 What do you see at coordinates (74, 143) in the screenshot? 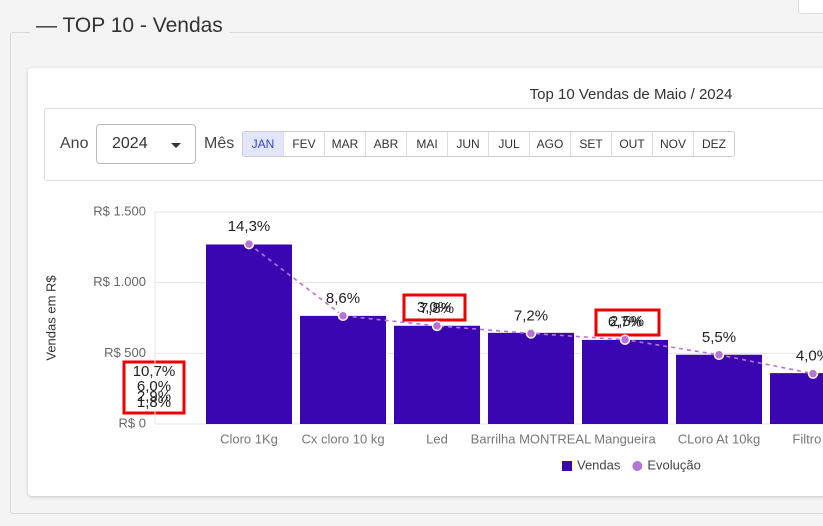
I see `year-label: Ano` at bounding box center [74, 143].